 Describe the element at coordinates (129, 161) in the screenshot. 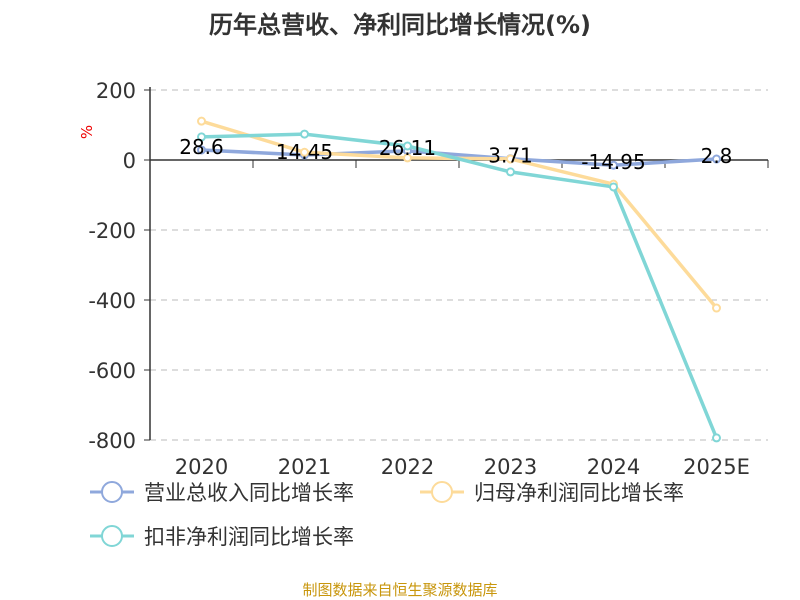

I see `y-tick-label: 0` at that location.